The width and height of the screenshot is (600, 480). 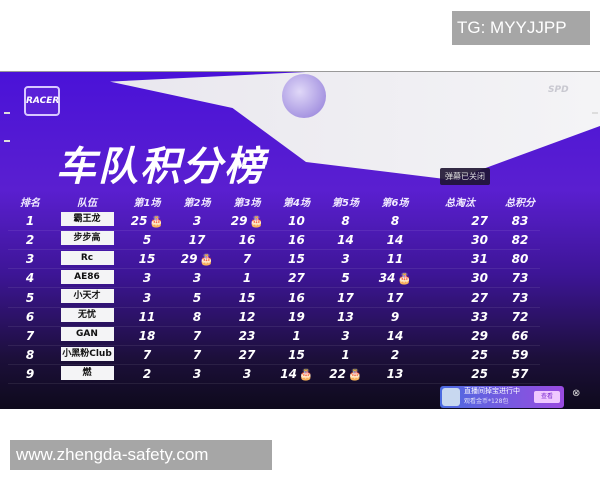 I want to click on game-score: 15, so click(x=296, y=355).